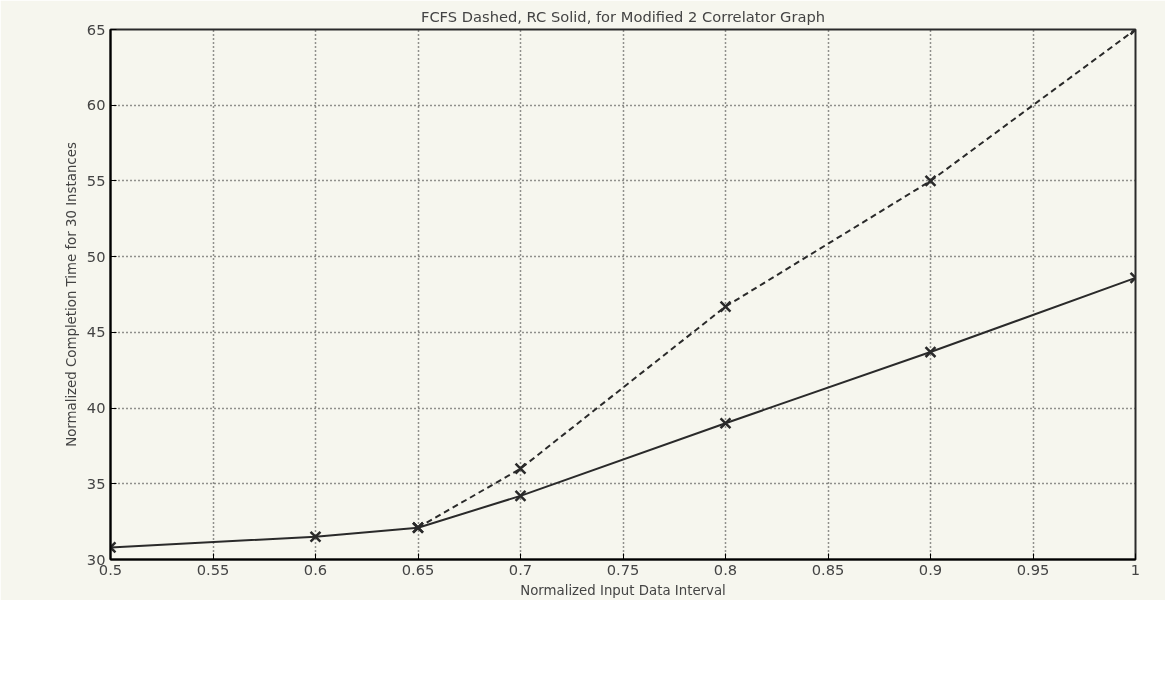 The image size is (1175, 694). What do you see at coordinates (96, 180) in the screenshot?
I see `y-tick-label: 55` at bounding box center [96, 180].